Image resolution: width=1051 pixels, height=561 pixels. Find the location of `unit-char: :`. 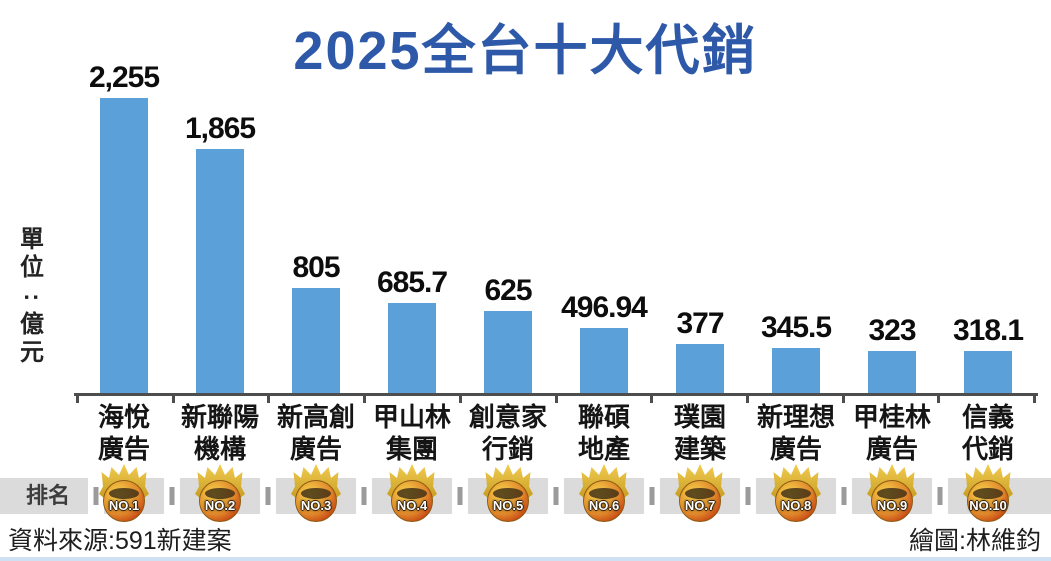

unit-char: : is located at coordinates (33, 296).